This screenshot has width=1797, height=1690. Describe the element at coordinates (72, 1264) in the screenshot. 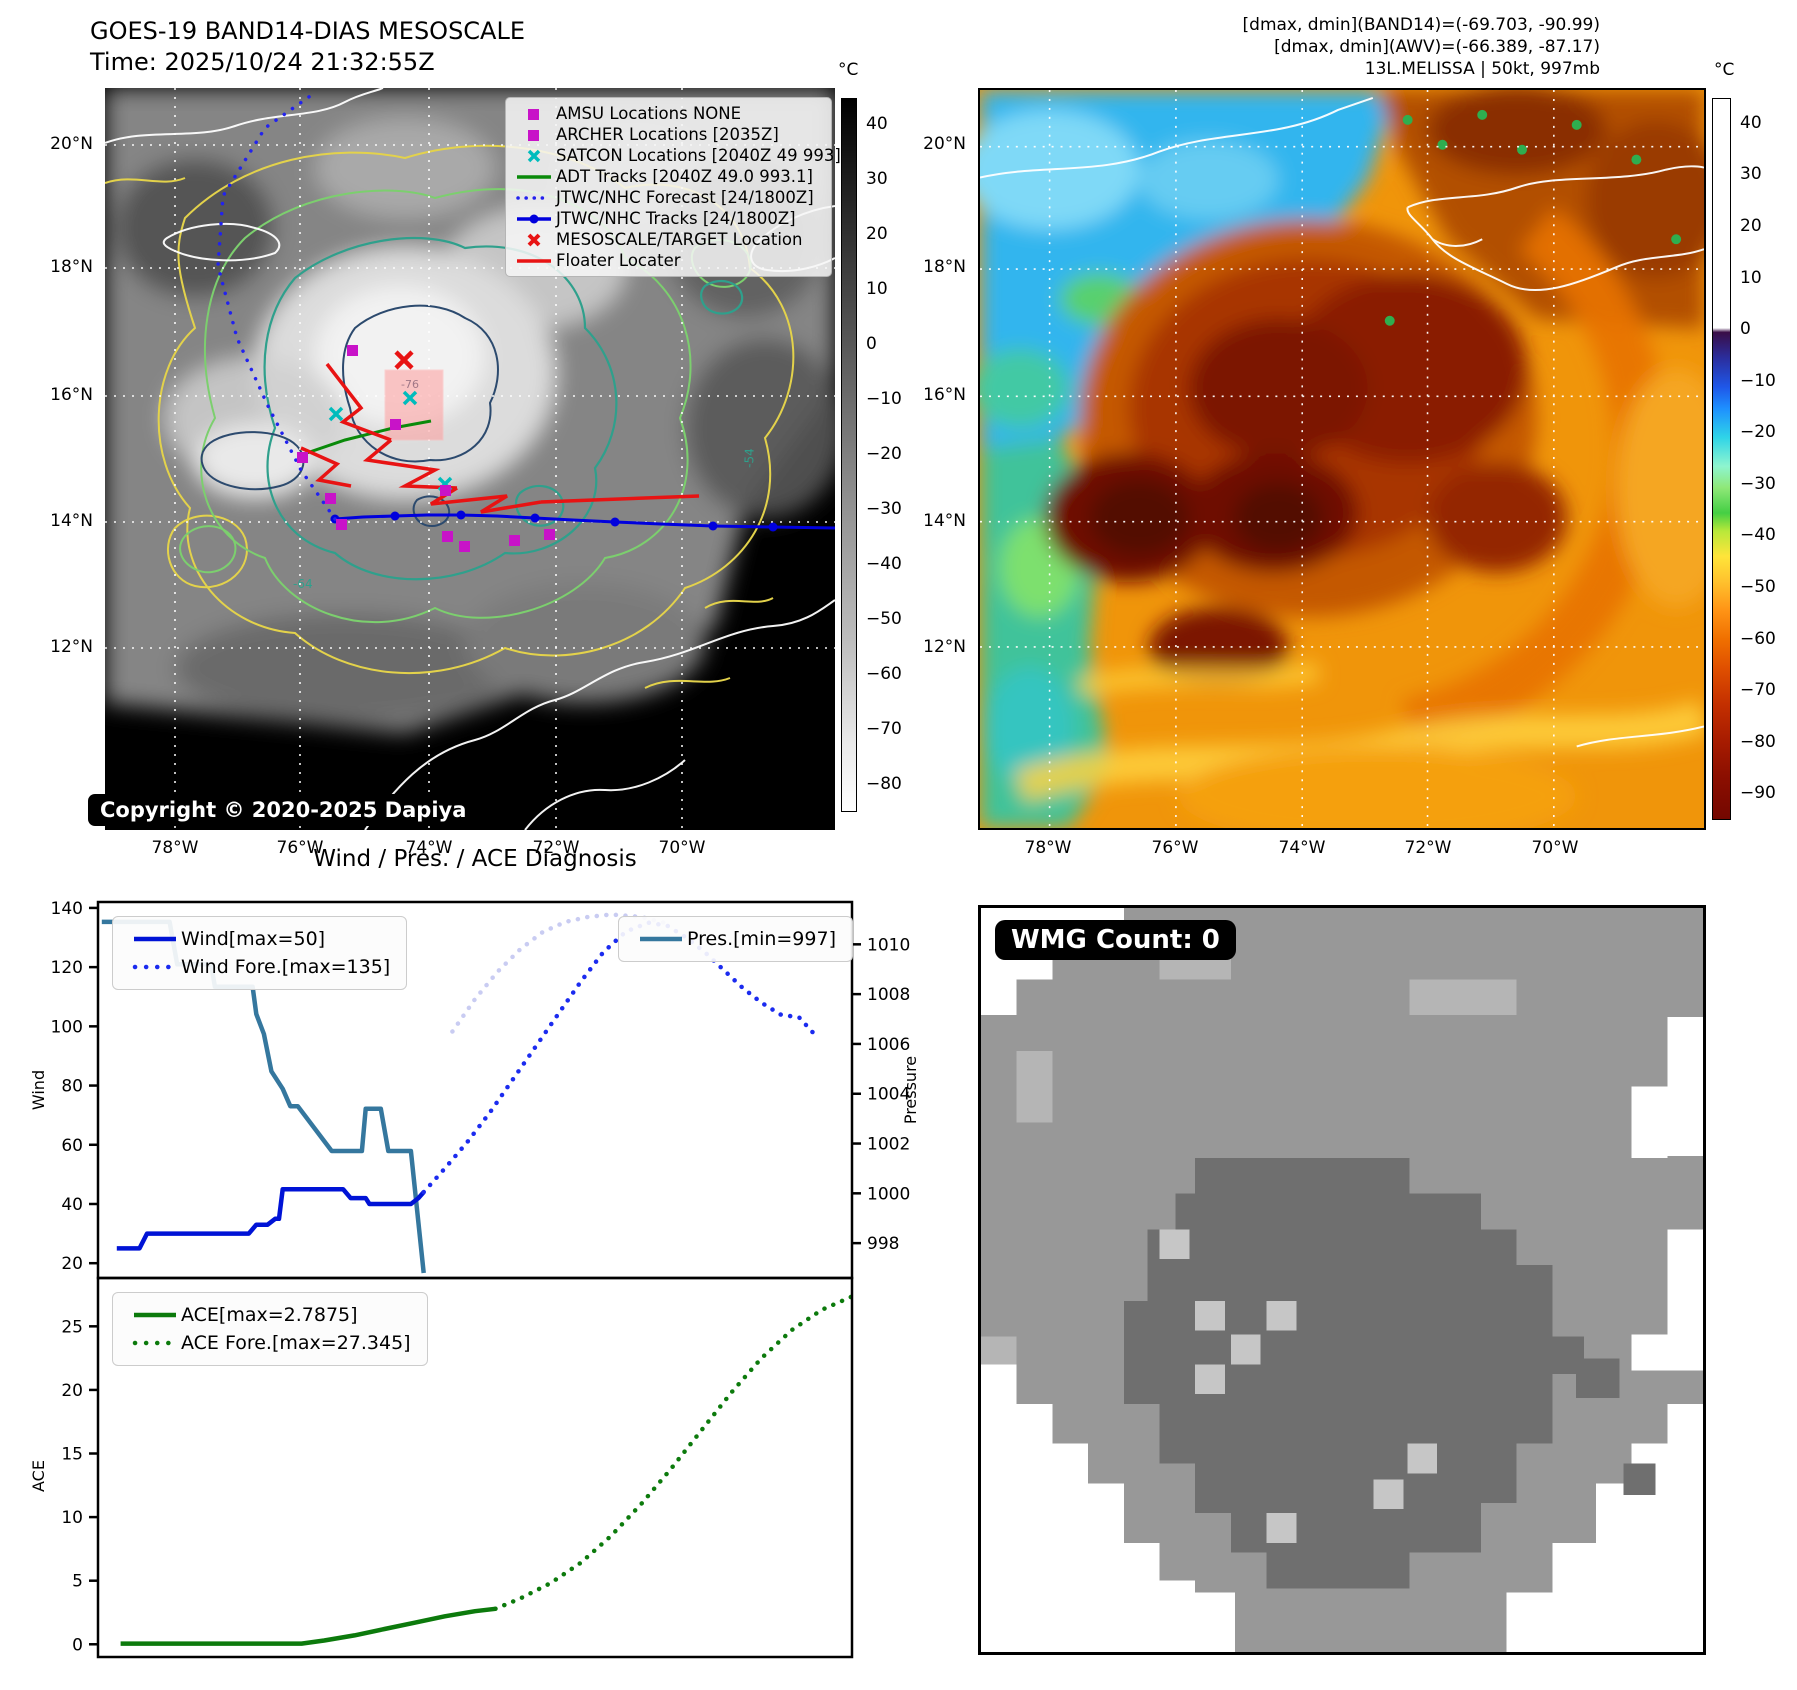

I see `y-tick-label: 20` at that location.